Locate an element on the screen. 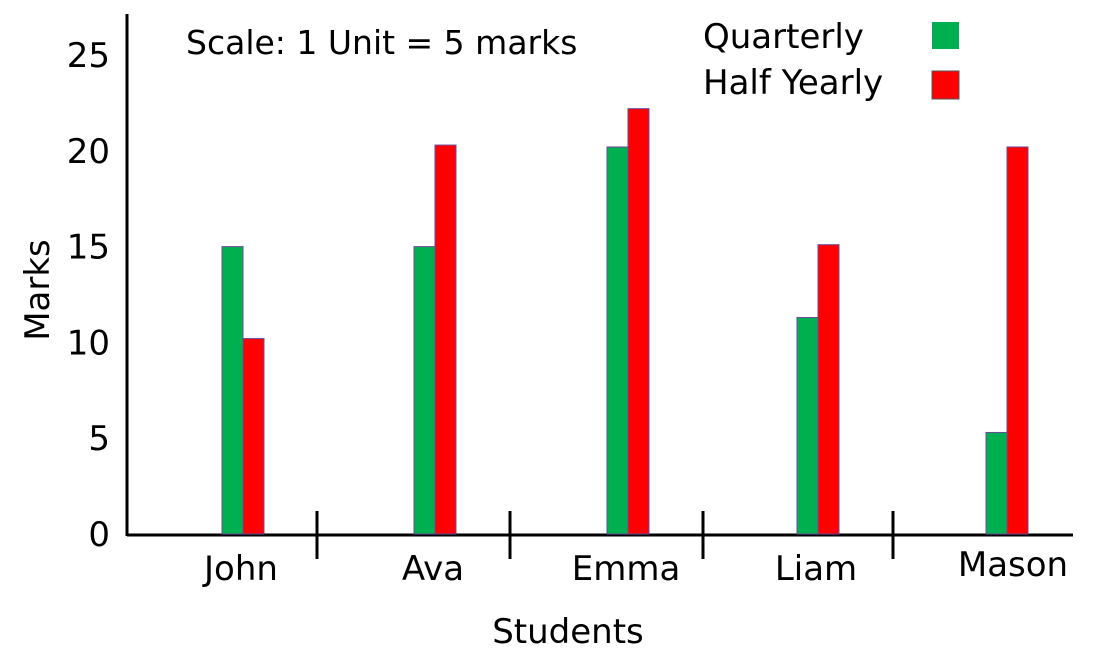  x-axis-title: Students is located at coordinates (568, 632).